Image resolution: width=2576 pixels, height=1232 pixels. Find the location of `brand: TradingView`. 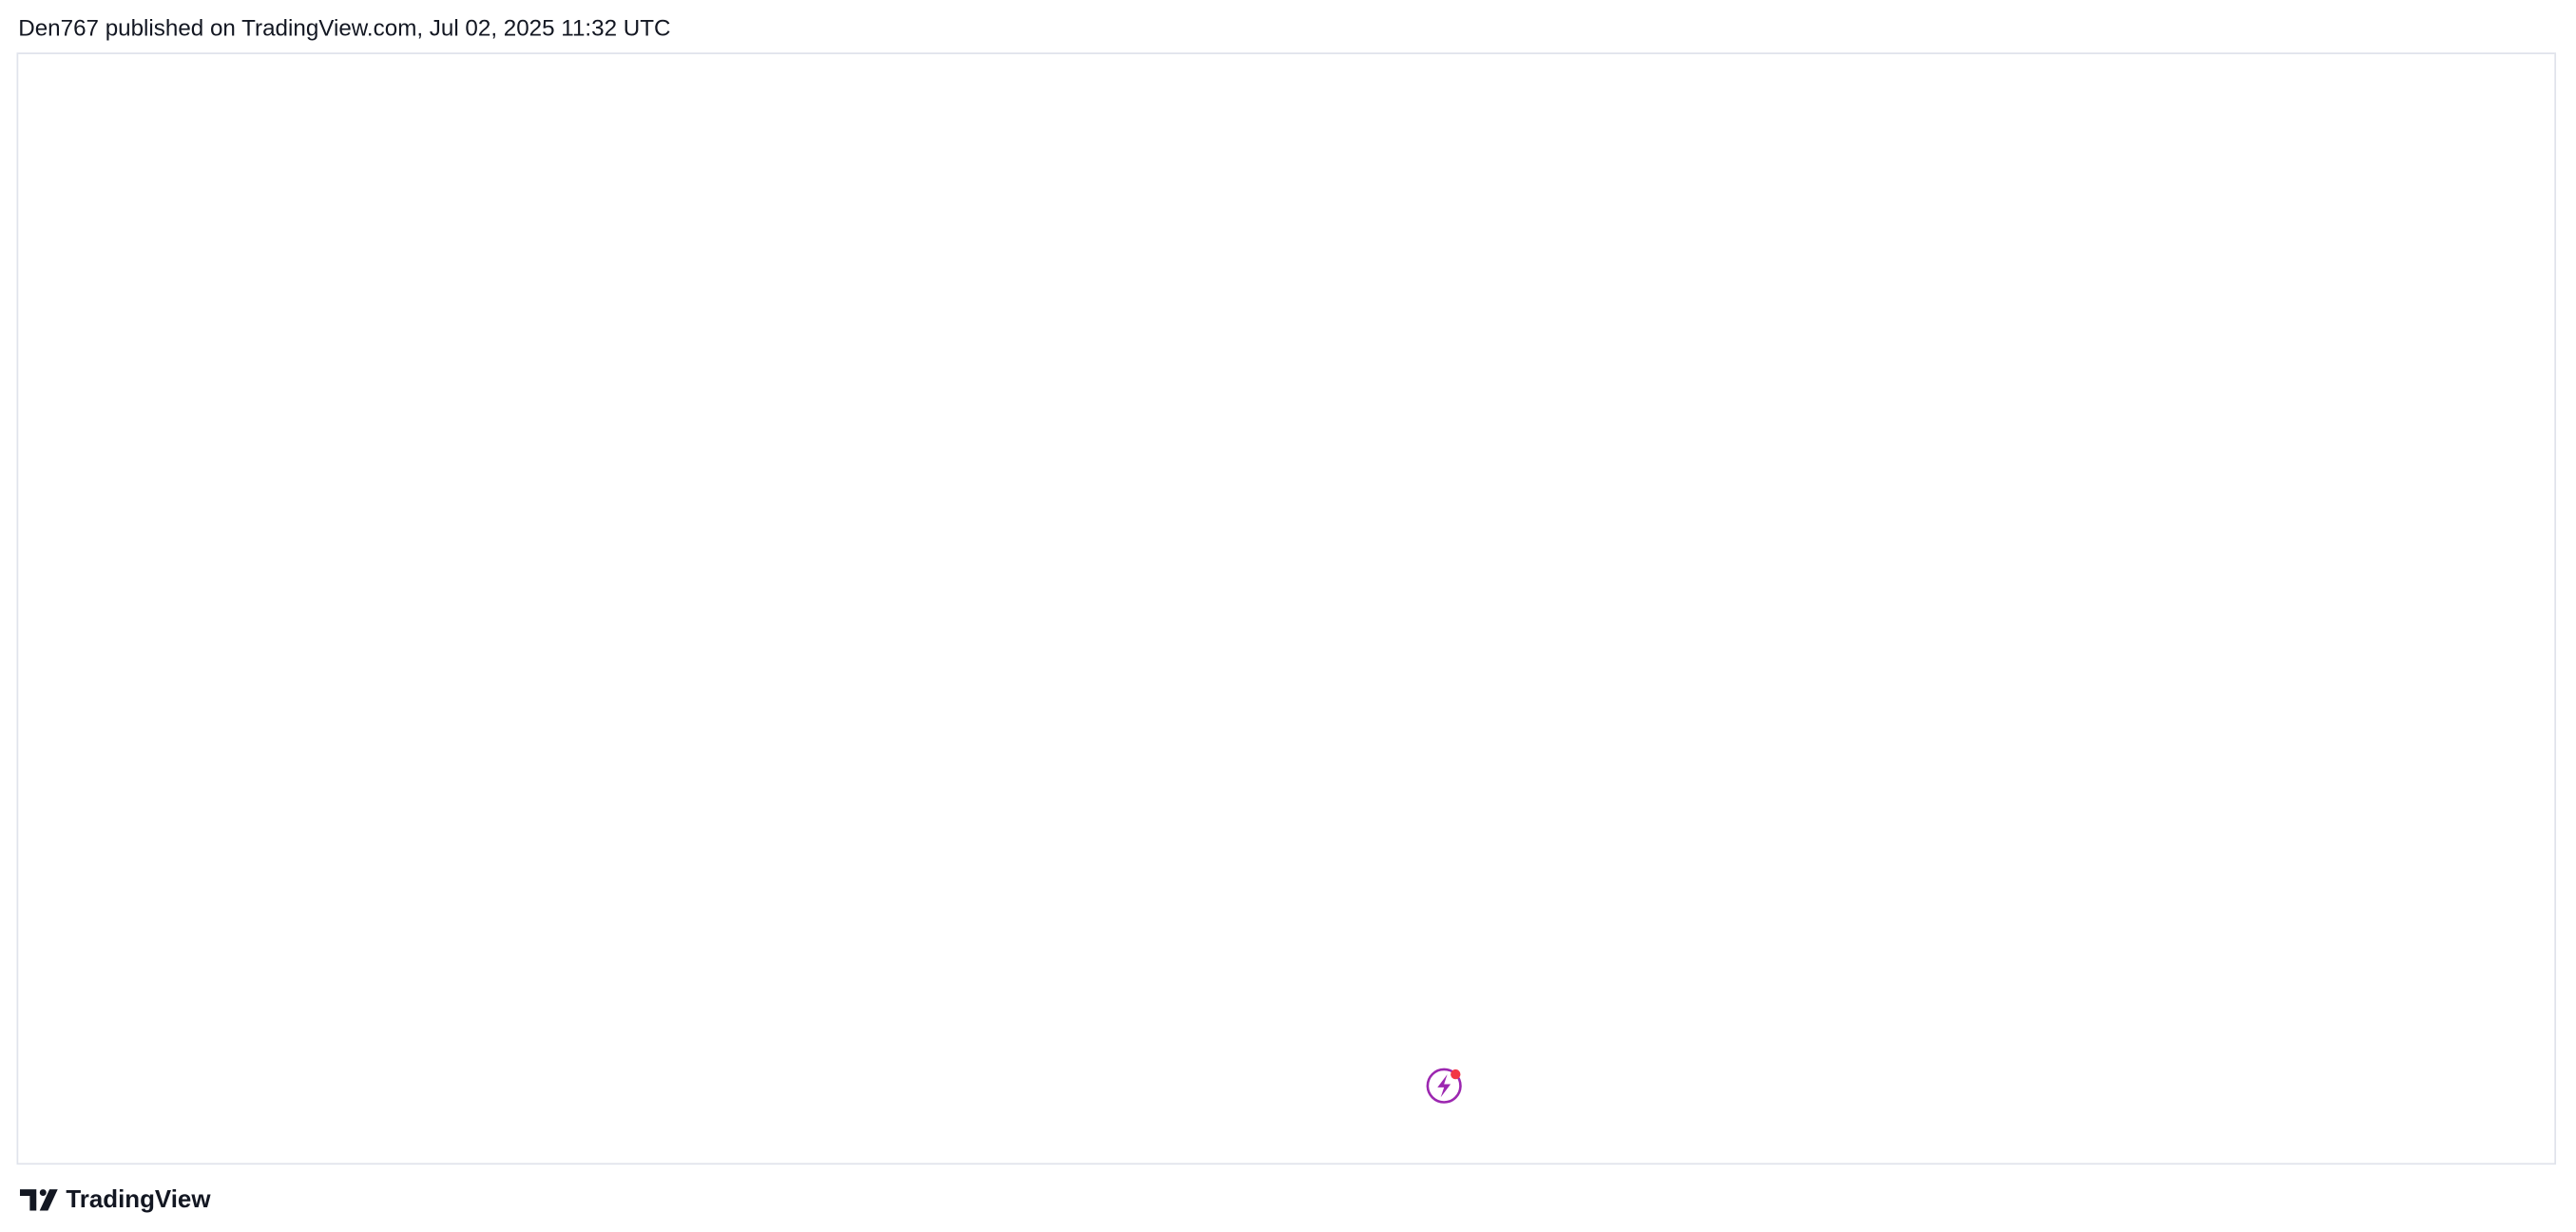

brand: TradingView is located at coordinates (115, 1199).